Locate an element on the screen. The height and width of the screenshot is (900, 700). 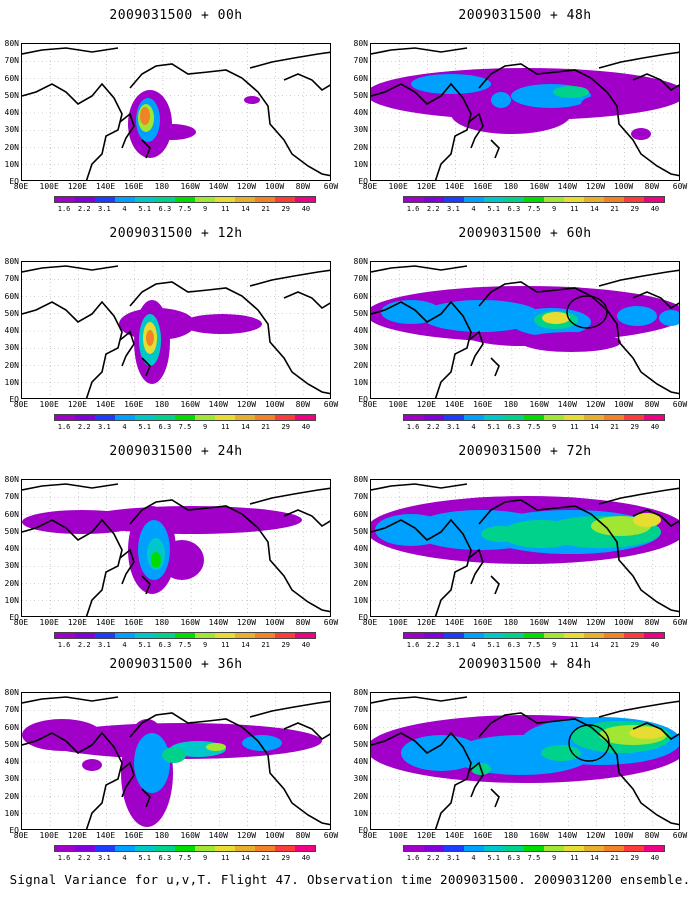
colorbar-label: 14 is located at coordinates (594, 645).